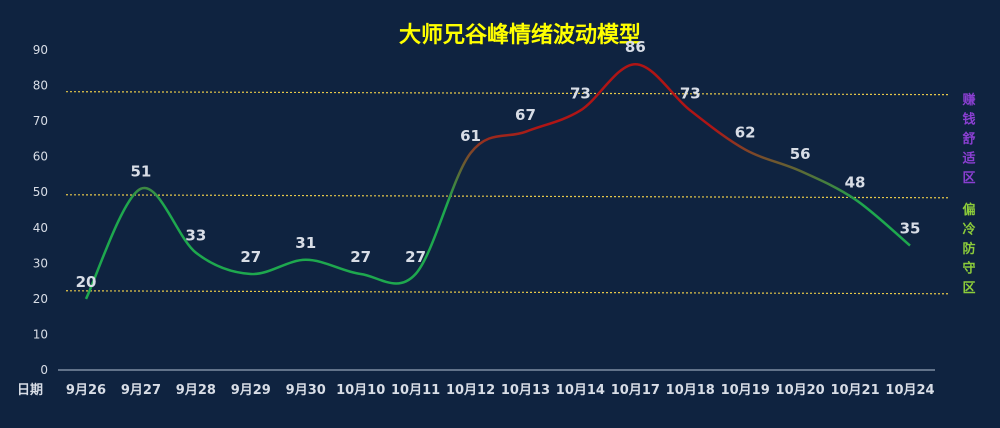 This screenshot has height=428, width=1000. I want to click on x-tick-label: 10月11, so click(415, 390).